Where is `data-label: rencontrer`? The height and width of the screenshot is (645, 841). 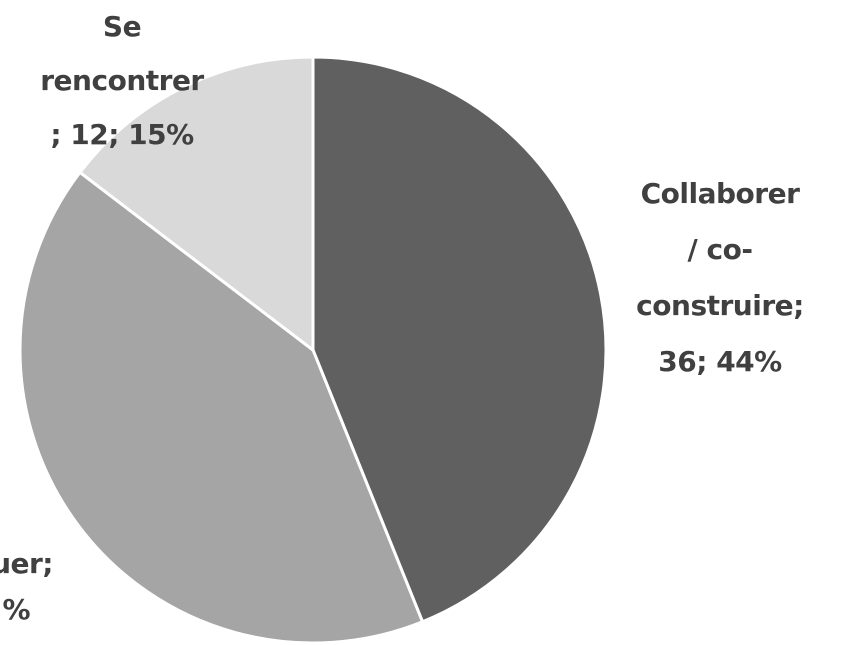 data-label: rencontrer is located at coordinates (122, 80).